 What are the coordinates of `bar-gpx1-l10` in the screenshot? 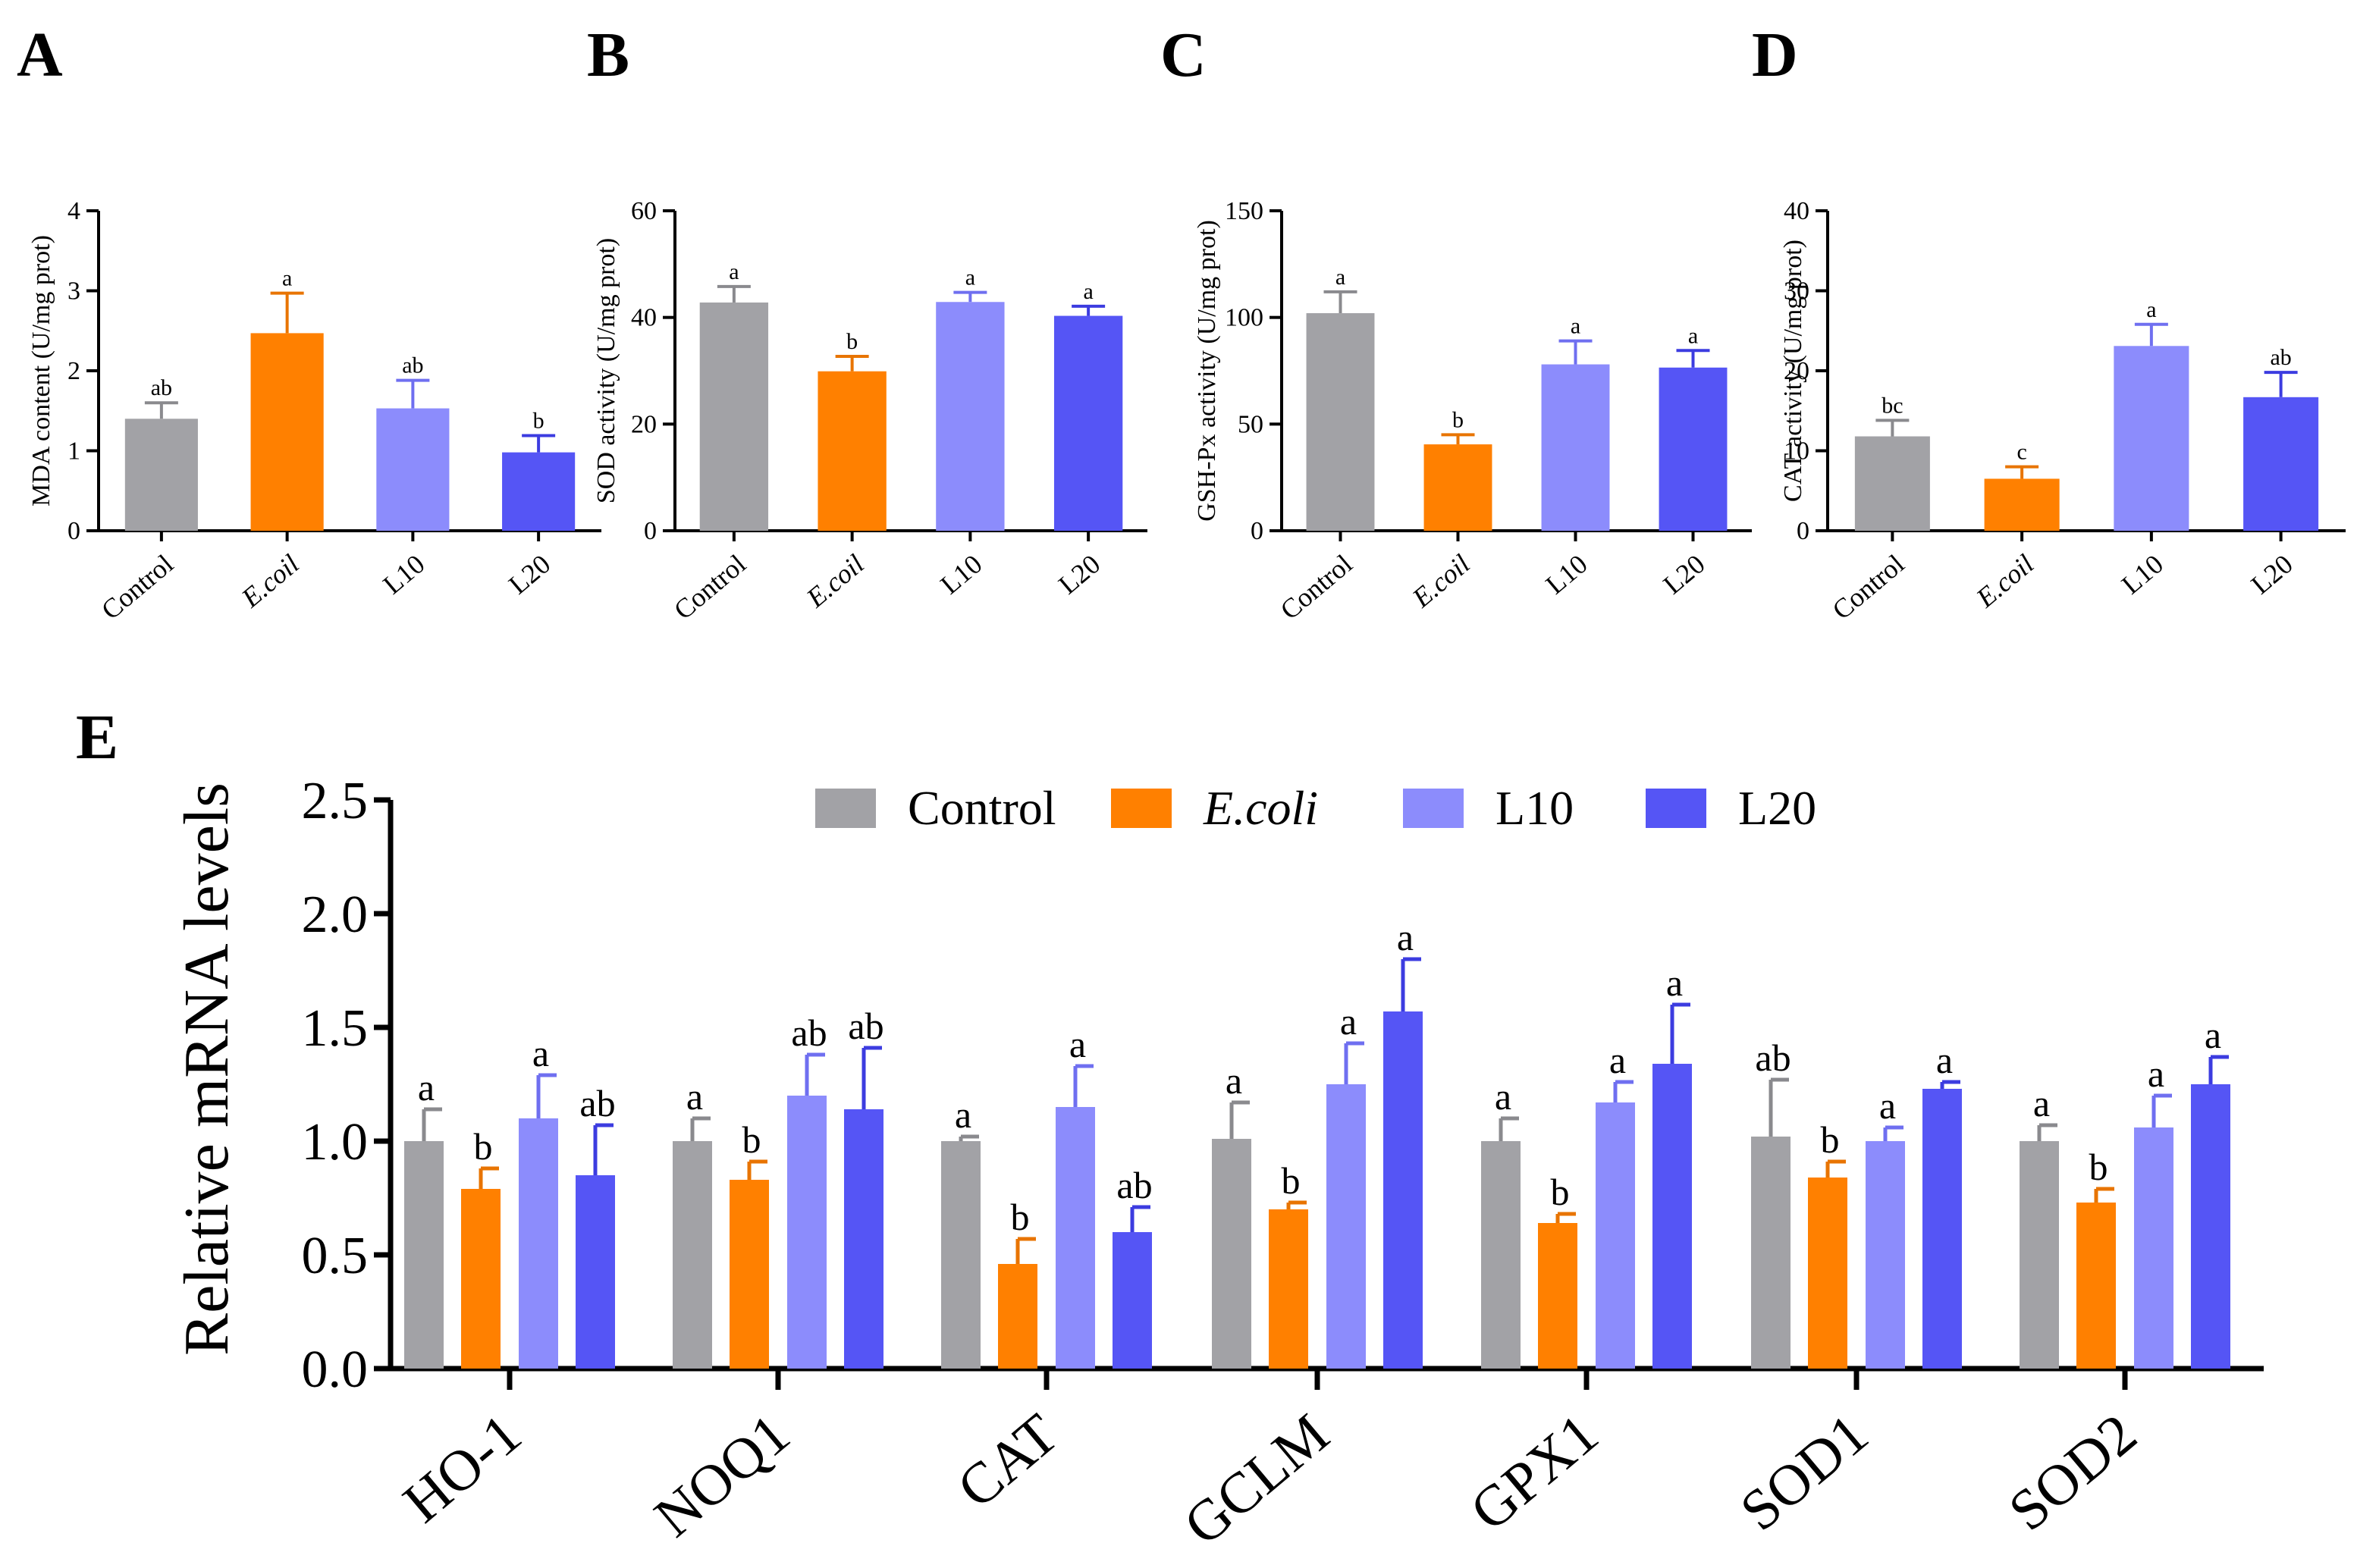 It's located at (1615, 1236).